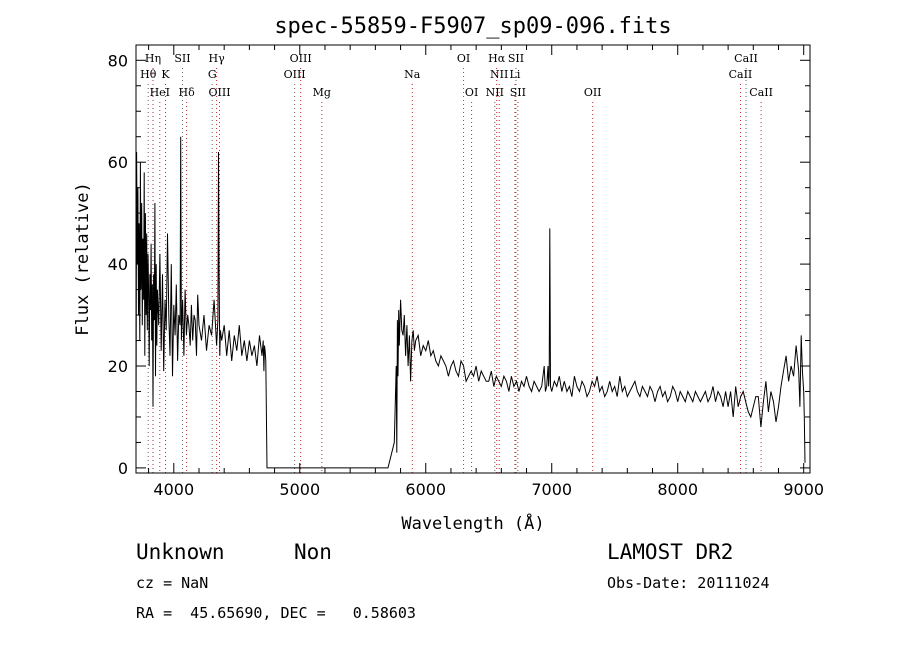 The width and height of the screenshot is (900, 650). What do you see at coordinates (593, 92) in the screenshot?
I see `spectral-line-label: OII` at bounding box center [593, 92].